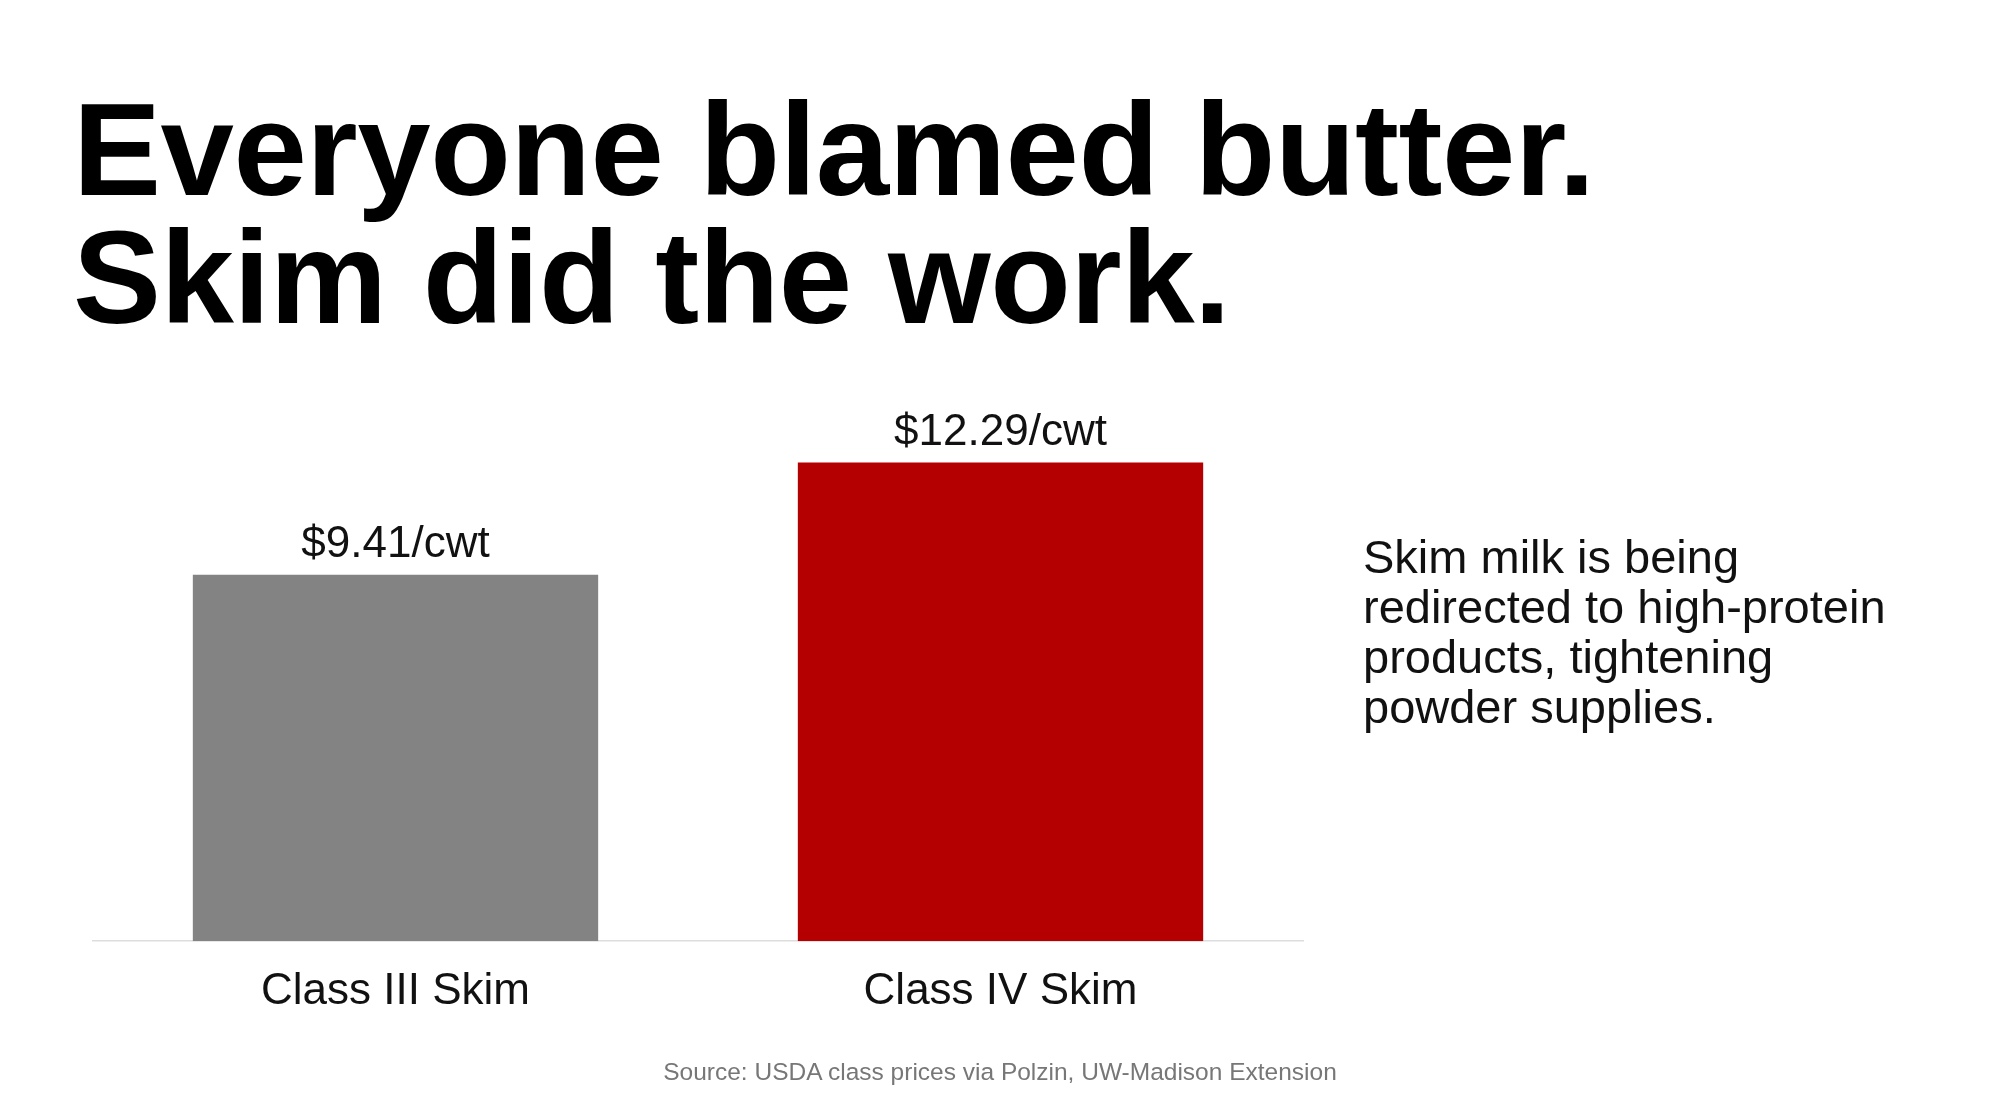 This screenshot has width=2000, height=1116. I want to click on text: Skim milk is being redirected to high-protein products, tightening powder supplies., so click(1625, 631).